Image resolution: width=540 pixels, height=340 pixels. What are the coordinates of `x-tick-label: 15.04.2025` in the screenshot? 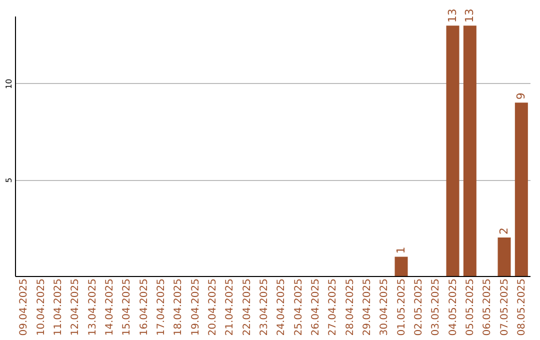 It's located at (127, 307).